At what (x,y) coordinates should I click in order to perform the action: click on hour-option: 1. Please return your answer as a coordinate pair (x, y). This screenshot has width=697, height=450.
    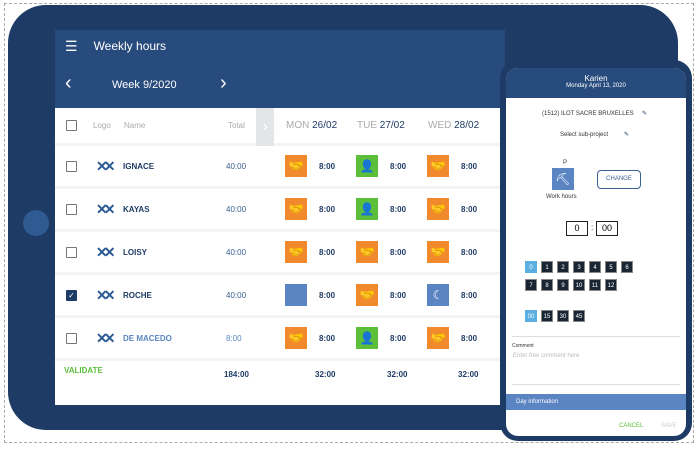
    Looking at the image, I should click on (547, 267).